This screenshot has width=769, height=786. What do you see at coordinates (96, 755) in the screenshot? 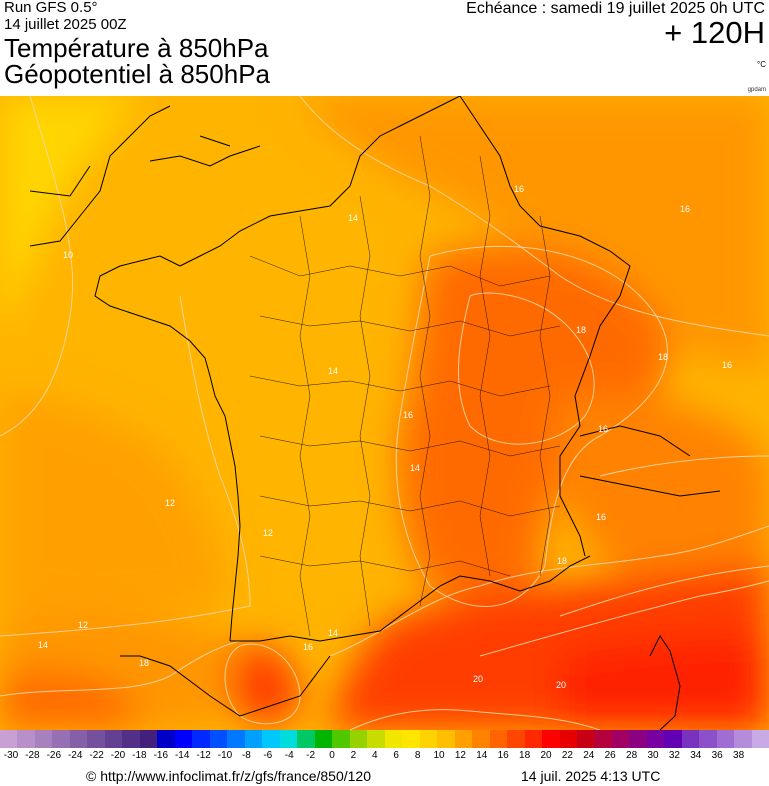
I see `color-scale-label: -22` at bounding box center [96, 755].